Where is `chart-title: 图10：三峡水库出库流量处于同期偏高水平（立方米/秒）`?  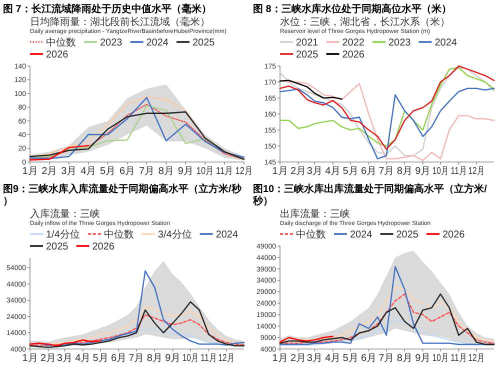 chart-title: 图10：三峡水库出库流量处于同期偏高水平（立方米/秒） is located at coordinates (370, 195).